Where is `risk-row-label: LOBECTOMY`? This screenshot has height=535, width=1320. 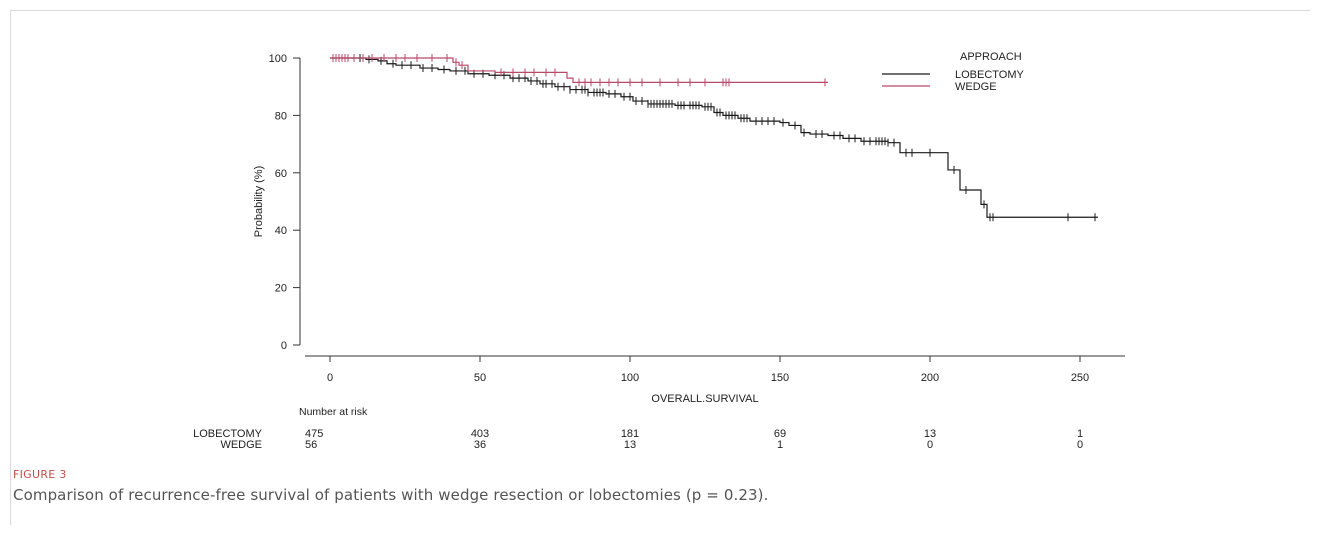 risk-row-label: LOBECTOMY is located at coordinates (228, 434).